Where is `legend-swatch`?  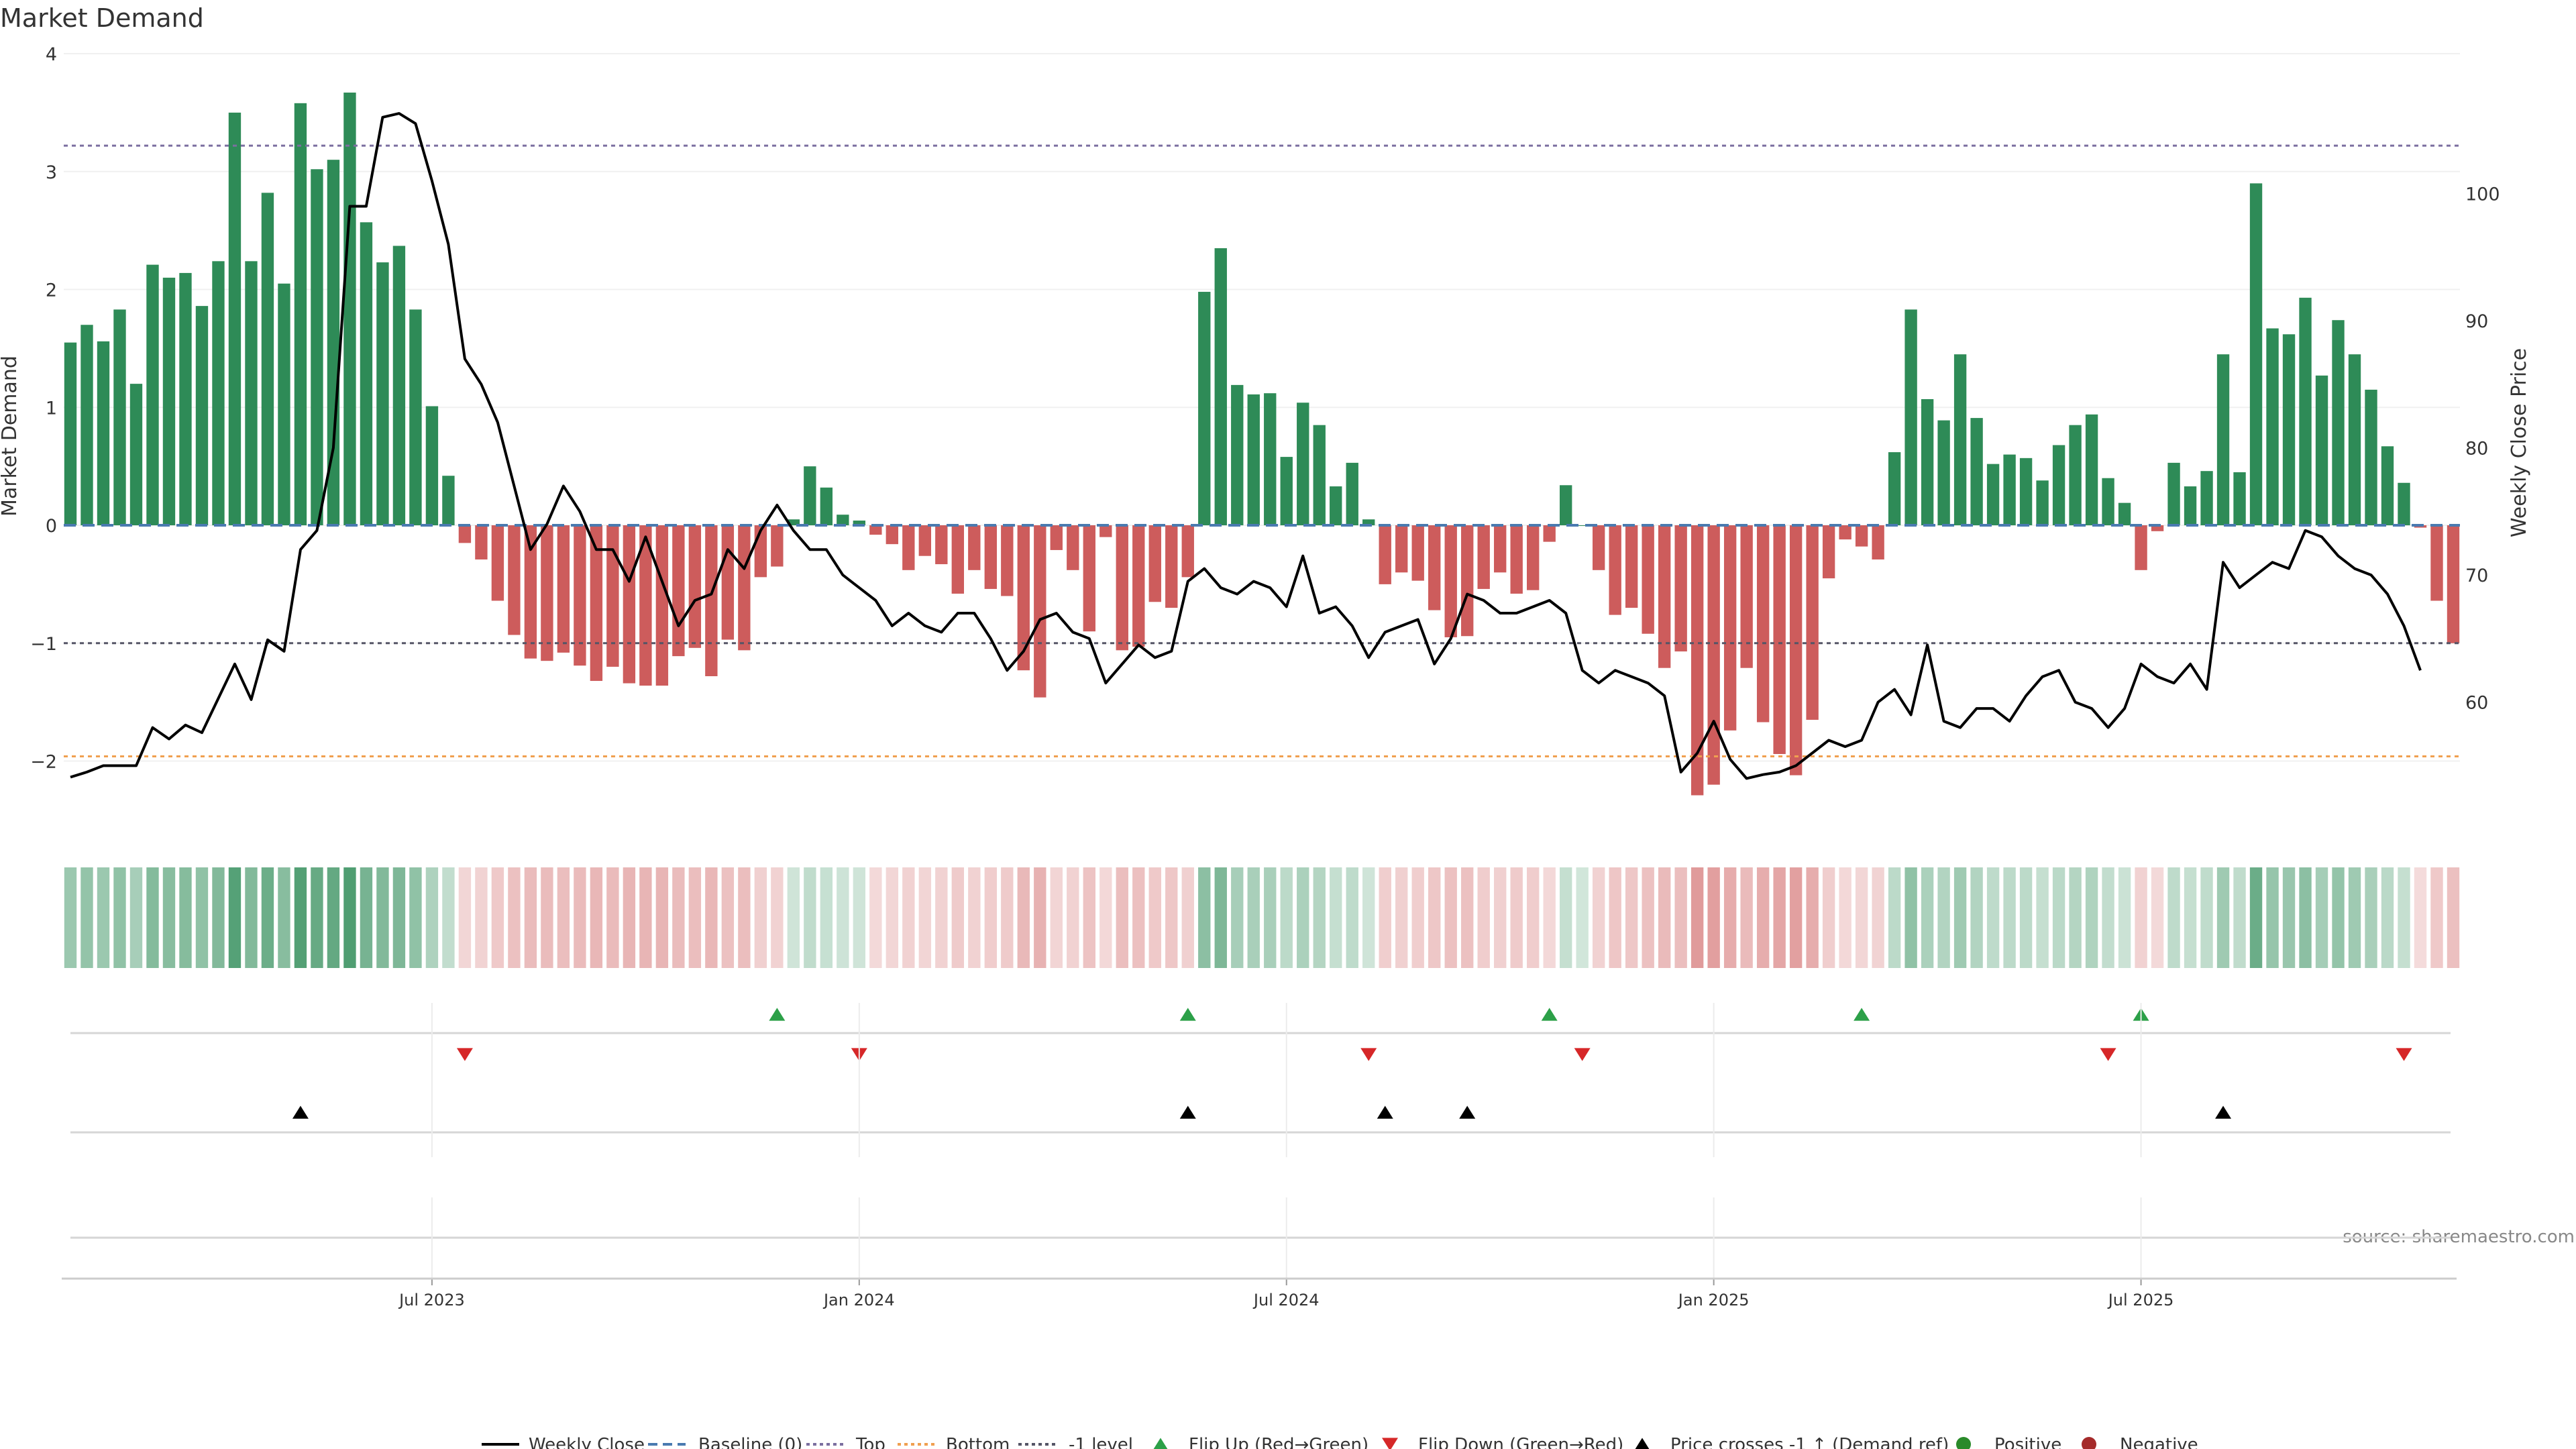
legend-swatch is located at coordinates (1160, 1443).